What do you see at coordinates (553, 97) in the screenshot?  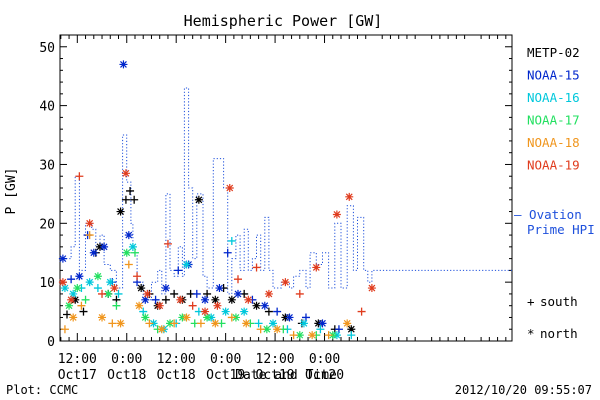 I see `legend-entry: NOAA-16` at bounding box center [553, 97].